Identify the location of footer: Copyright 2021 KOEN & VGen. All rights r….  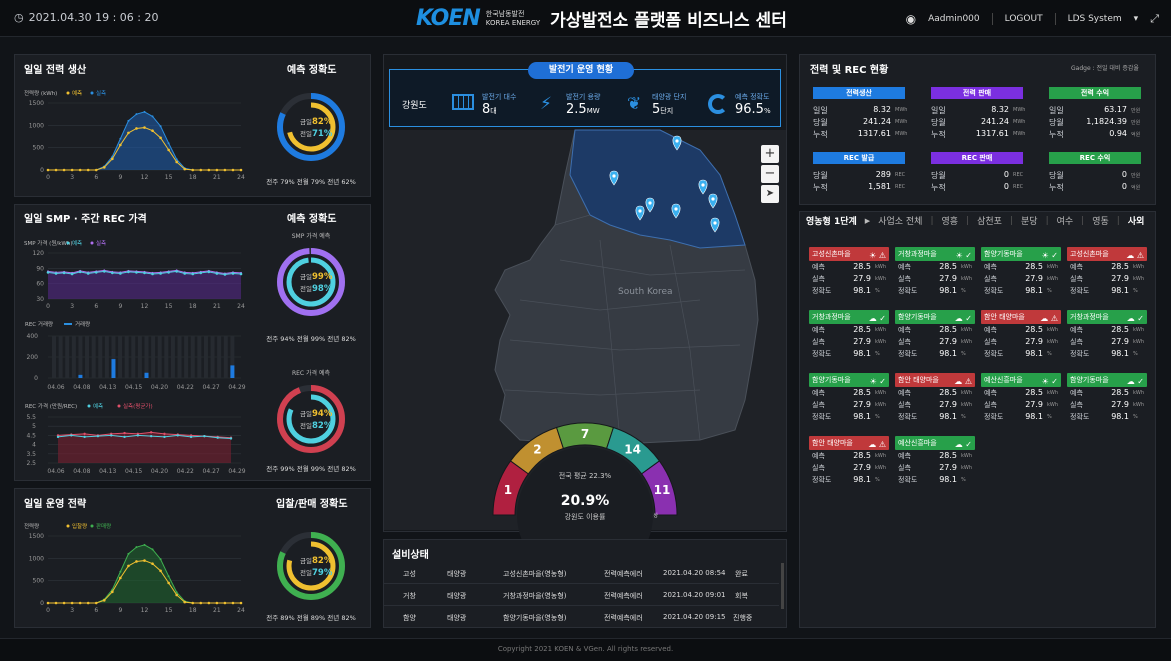
(585, 649).